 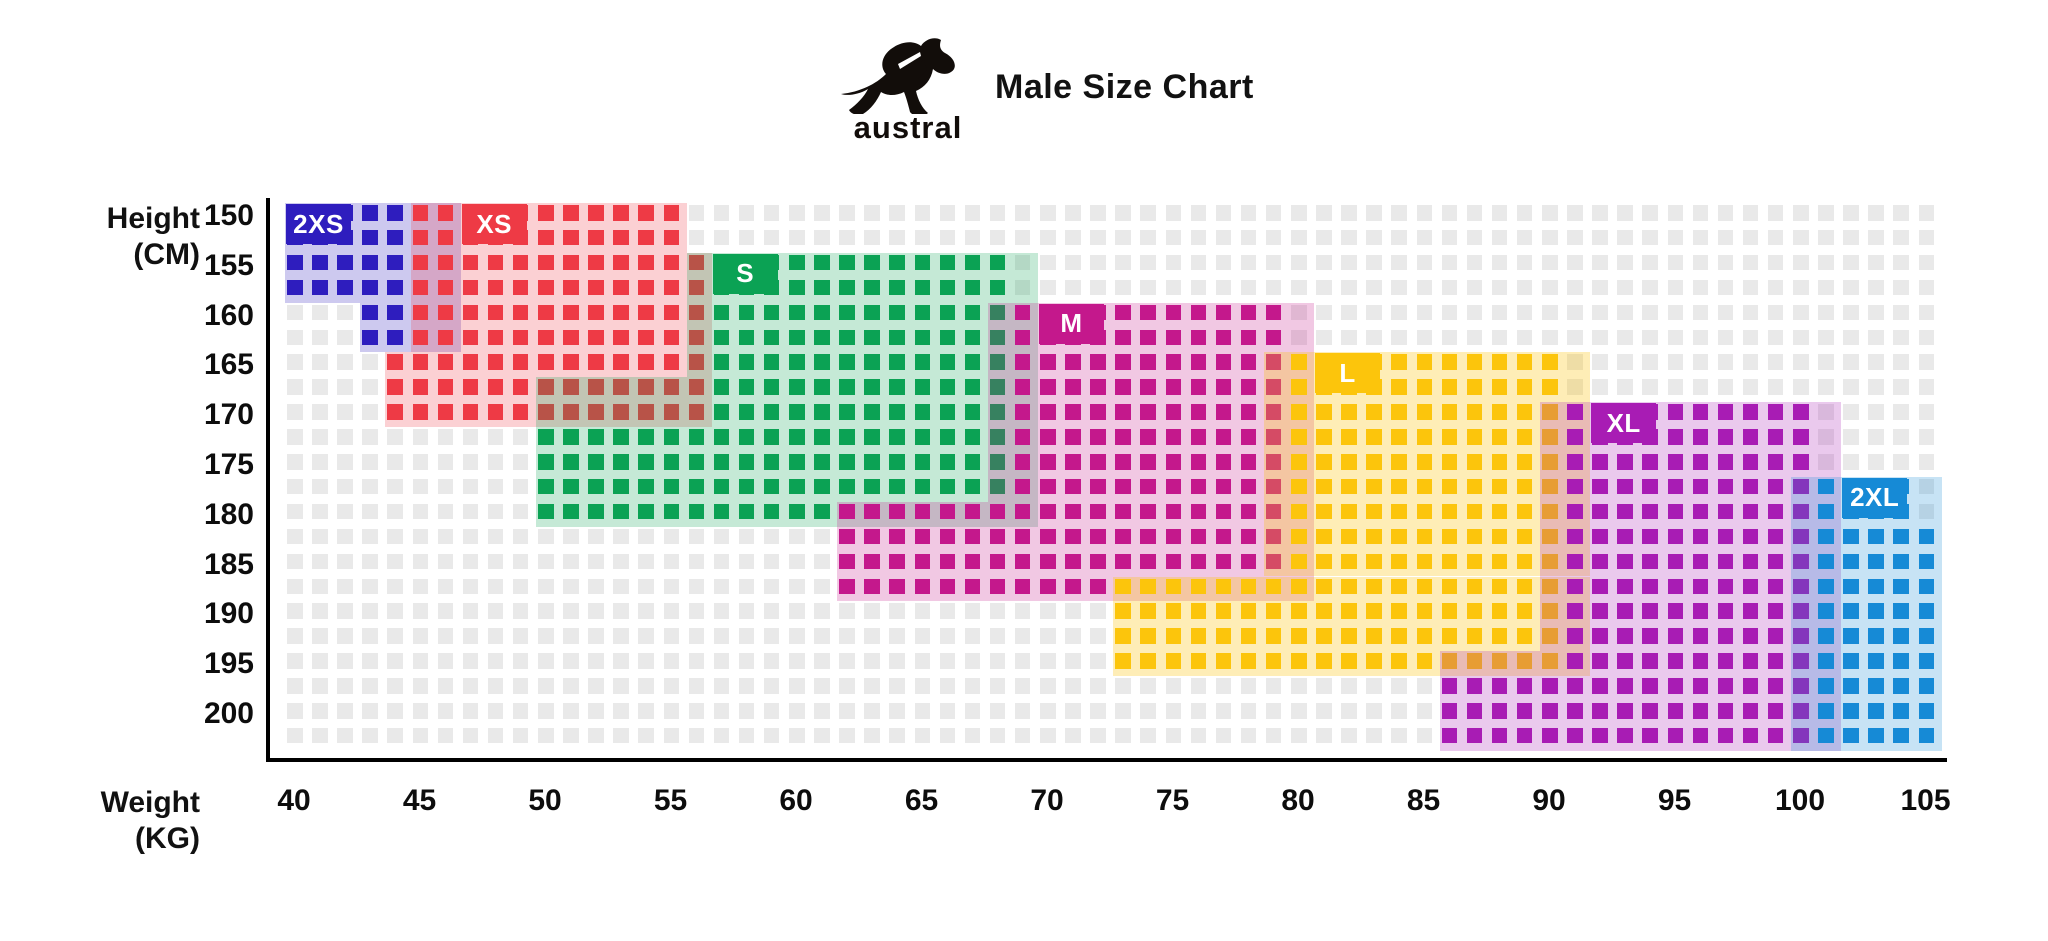 What do you see at coordinates (796, 800) in the screenshot?
I see `x-tick-label: 60` at bounding box center [796, 800].